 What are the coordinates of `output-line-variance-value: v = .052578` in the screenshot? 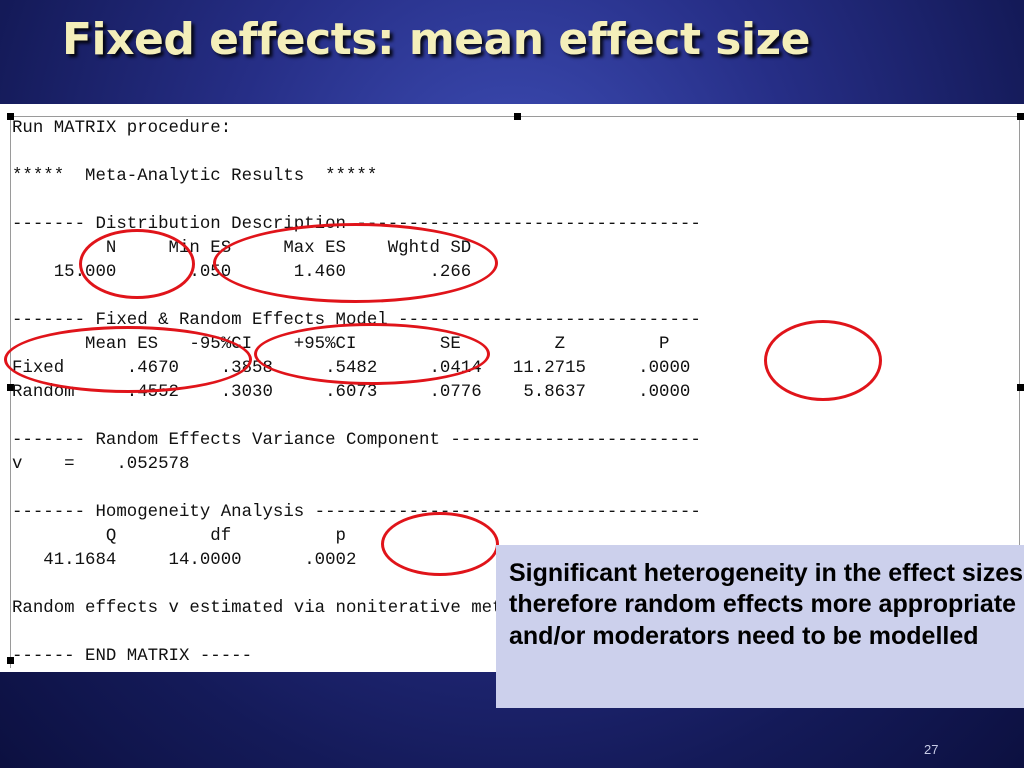 It's located at (101, 464).